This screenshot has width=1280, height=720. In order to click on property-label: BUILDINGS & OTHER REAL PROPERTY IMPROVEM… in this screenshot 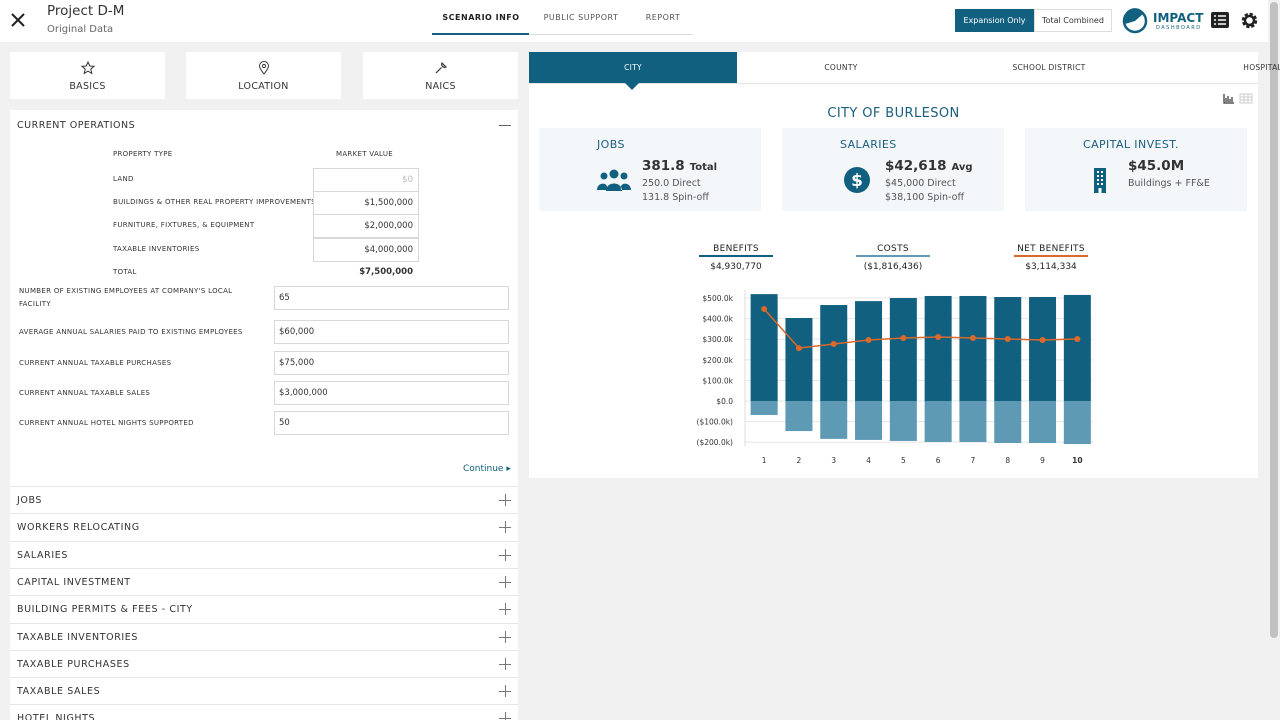, I will do `click(214, 202)`.